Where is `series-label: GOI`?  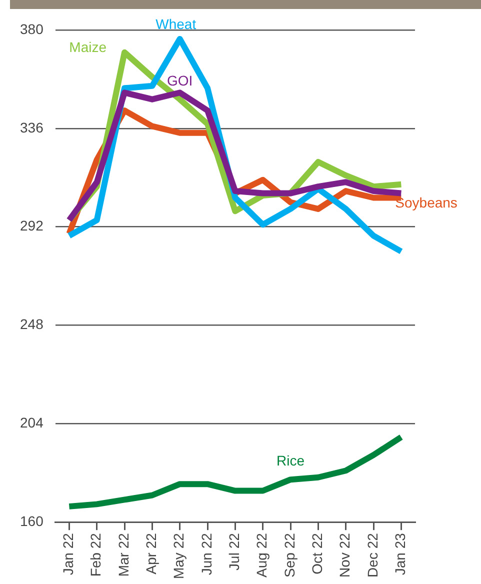 series-label: GOI is located at coordinates (180, 80).